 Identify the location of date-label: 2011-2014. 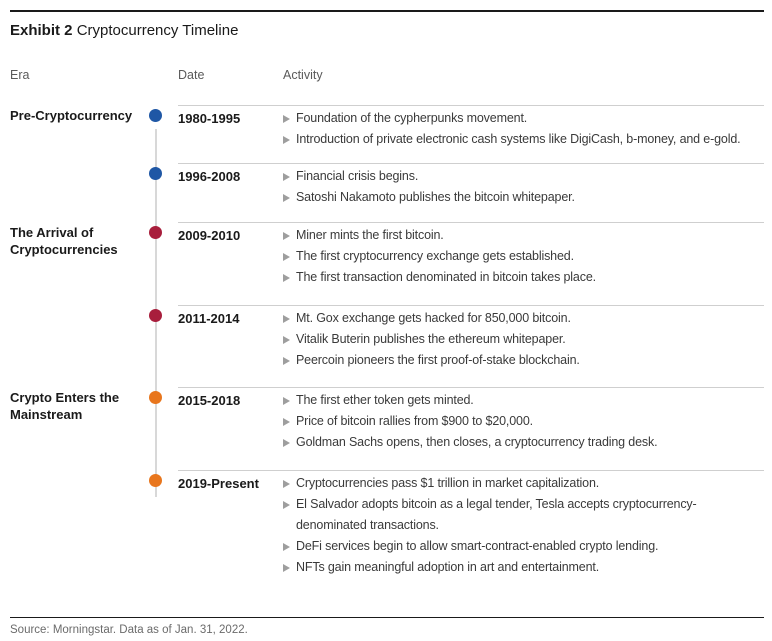
(209, 318).